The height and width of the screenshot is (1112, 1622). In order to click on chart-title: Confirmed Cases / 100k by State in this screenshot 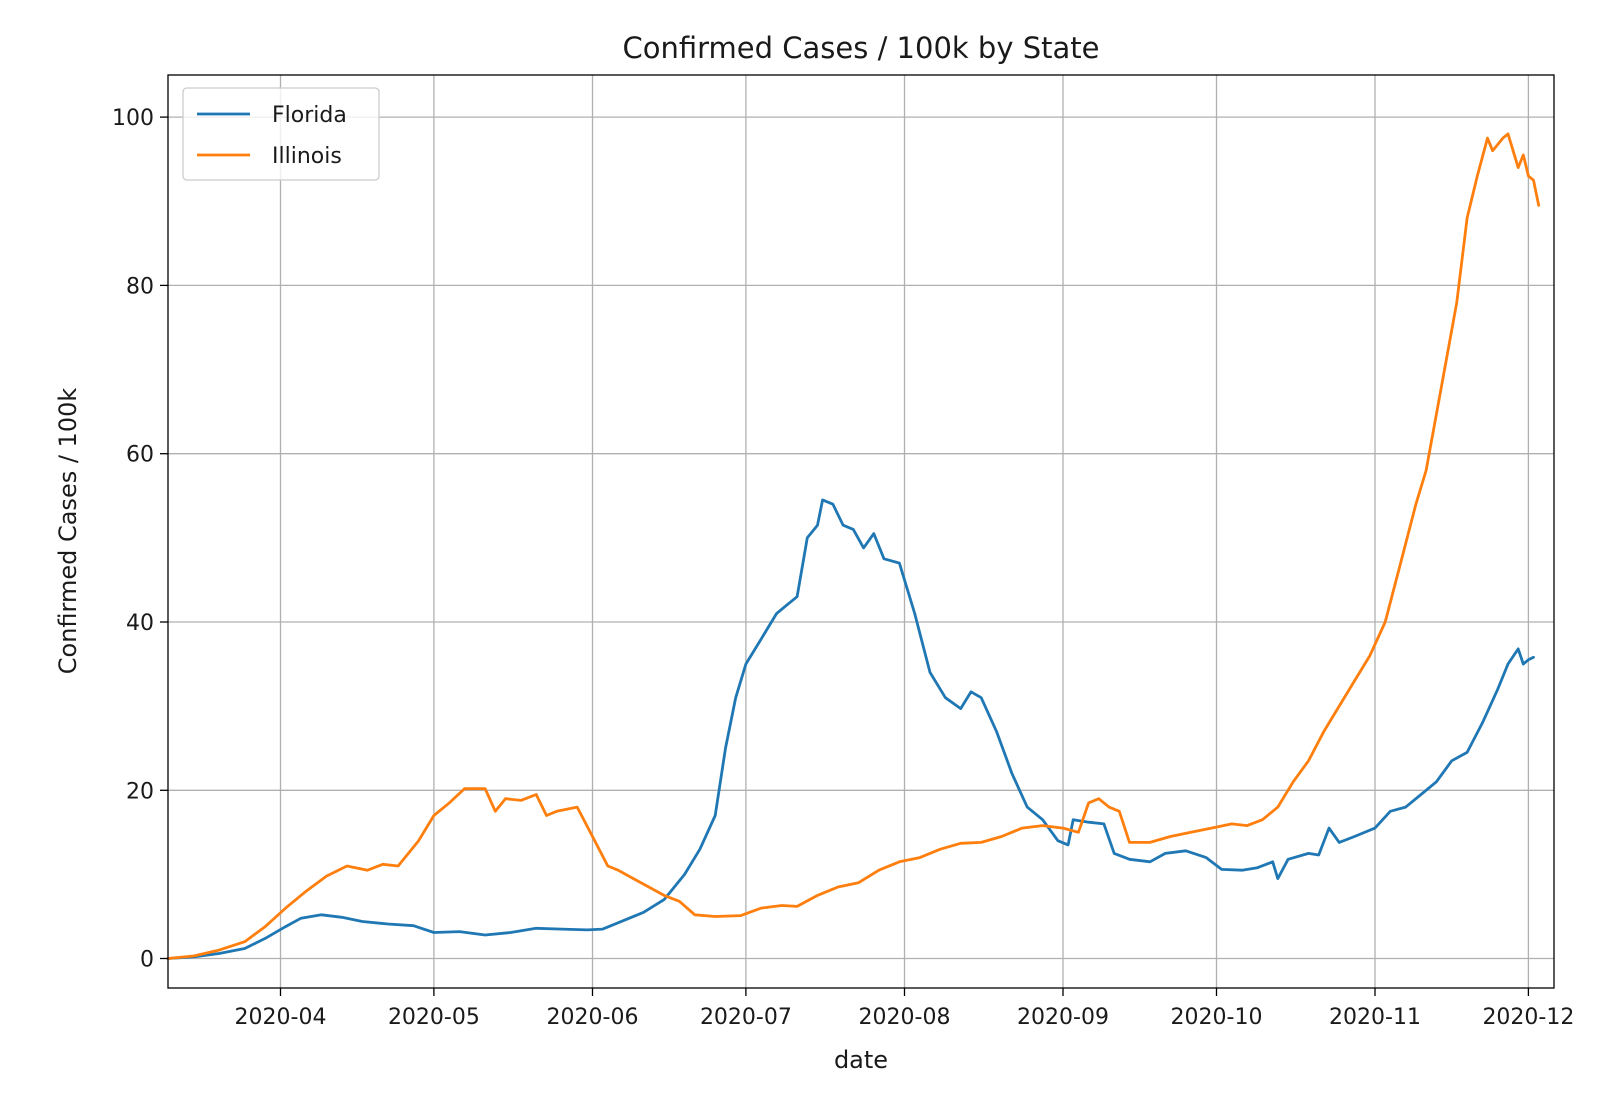, I will do `click(861, 48)`.